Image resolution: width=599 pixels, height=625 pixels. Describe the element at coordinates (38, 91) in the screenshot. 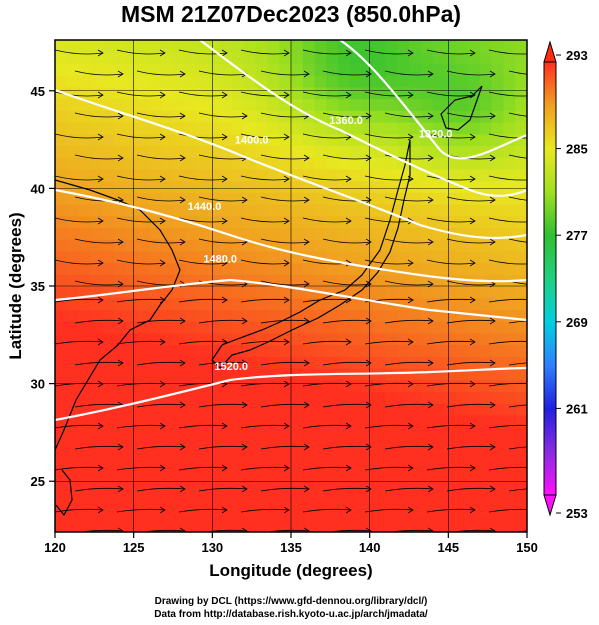

I see `y-tick-label: 45` at that location.